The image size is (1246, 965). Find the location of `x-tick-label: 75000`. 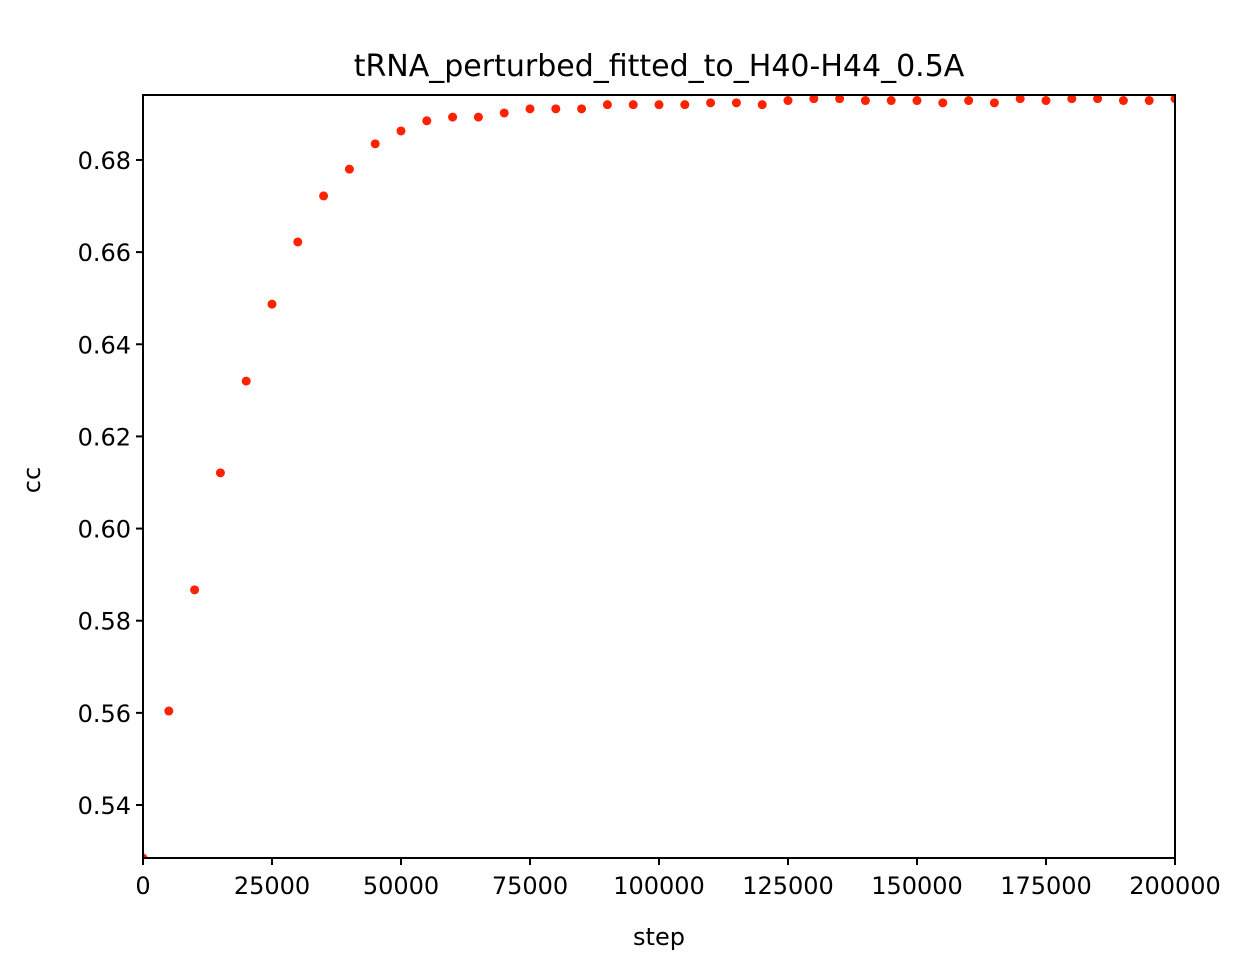

x-tick-label: 75000 is located at coordinates (530, 886).